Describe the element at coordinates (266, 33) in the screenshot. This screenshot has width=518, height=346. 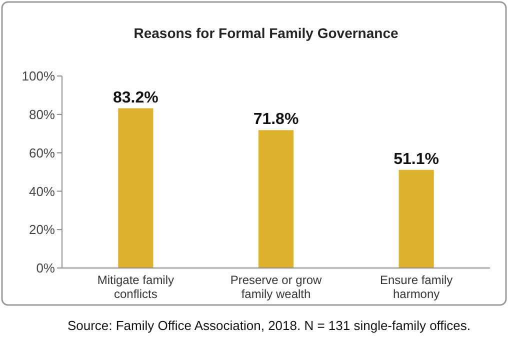
I see `chart-title: Reasons for Formal Family Governance` at that location.